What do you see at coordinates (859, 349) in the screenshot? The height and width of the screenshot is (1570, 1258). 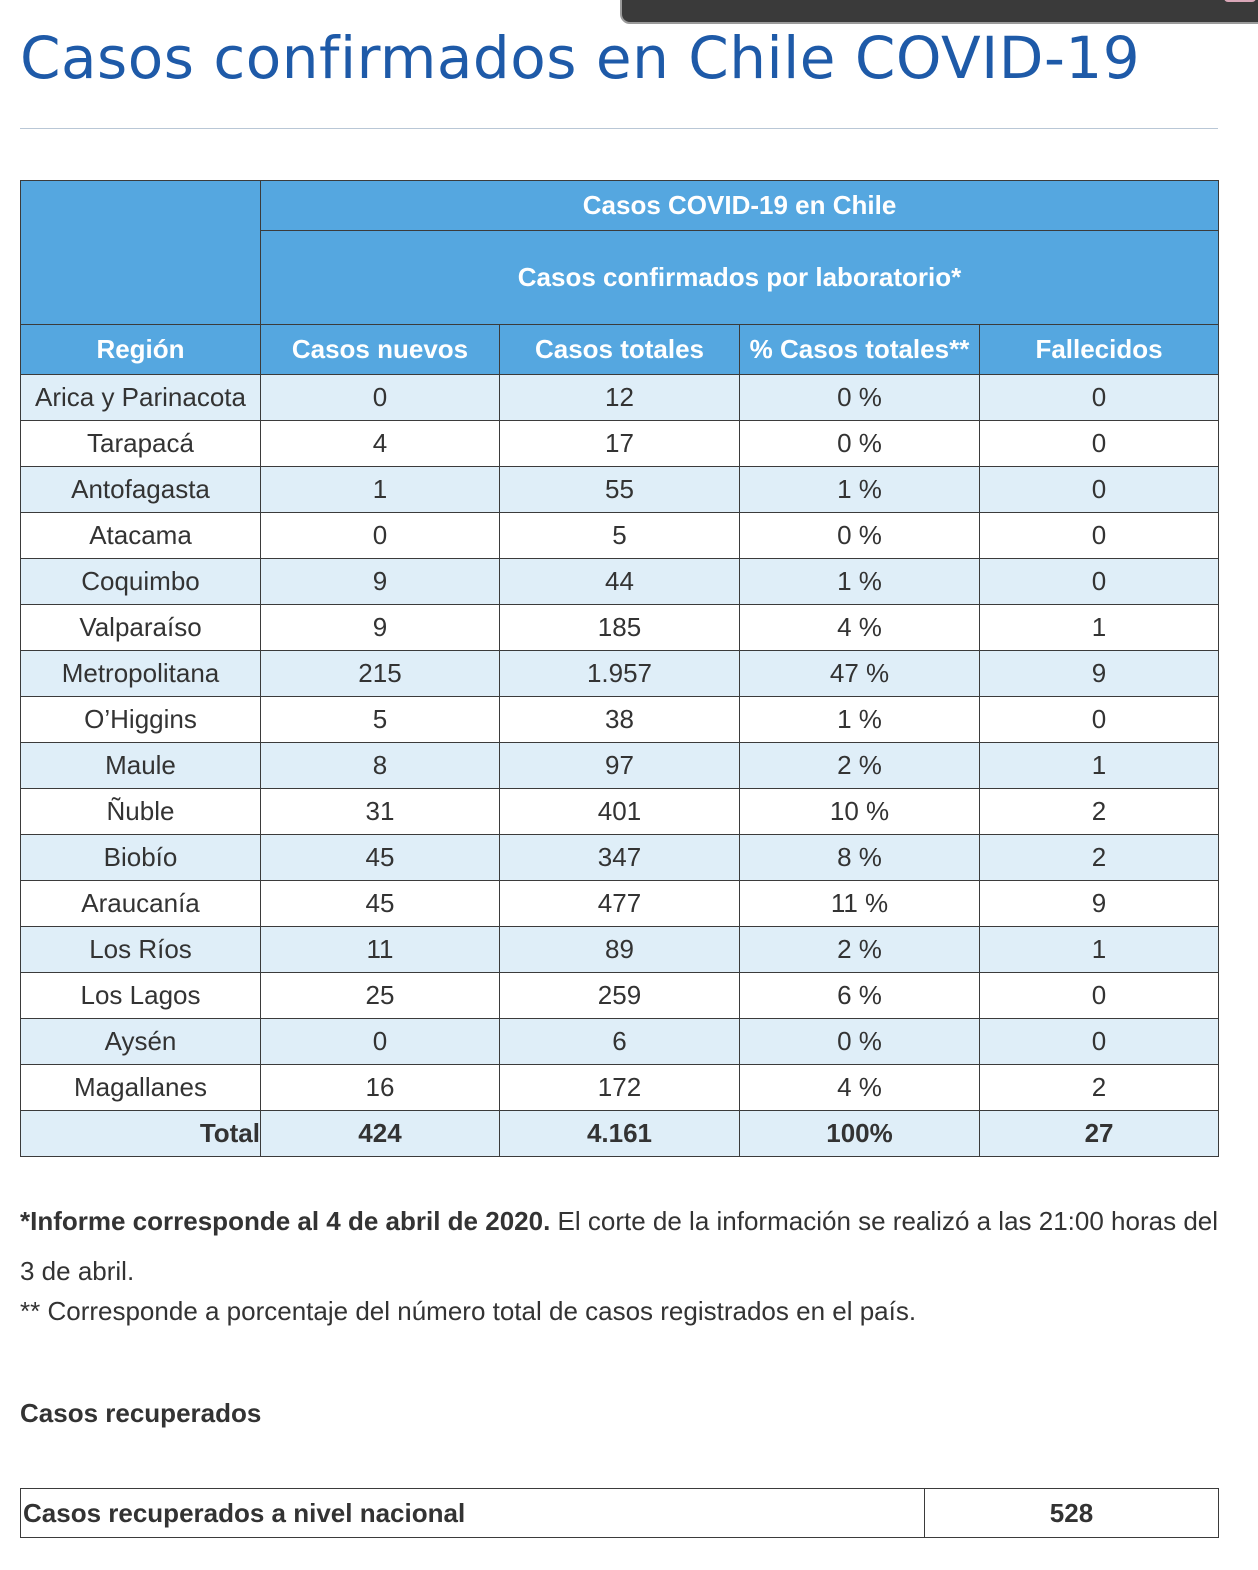 I see `column-header-percent-total: % Casos totales**` at bounding box center [859, 349].